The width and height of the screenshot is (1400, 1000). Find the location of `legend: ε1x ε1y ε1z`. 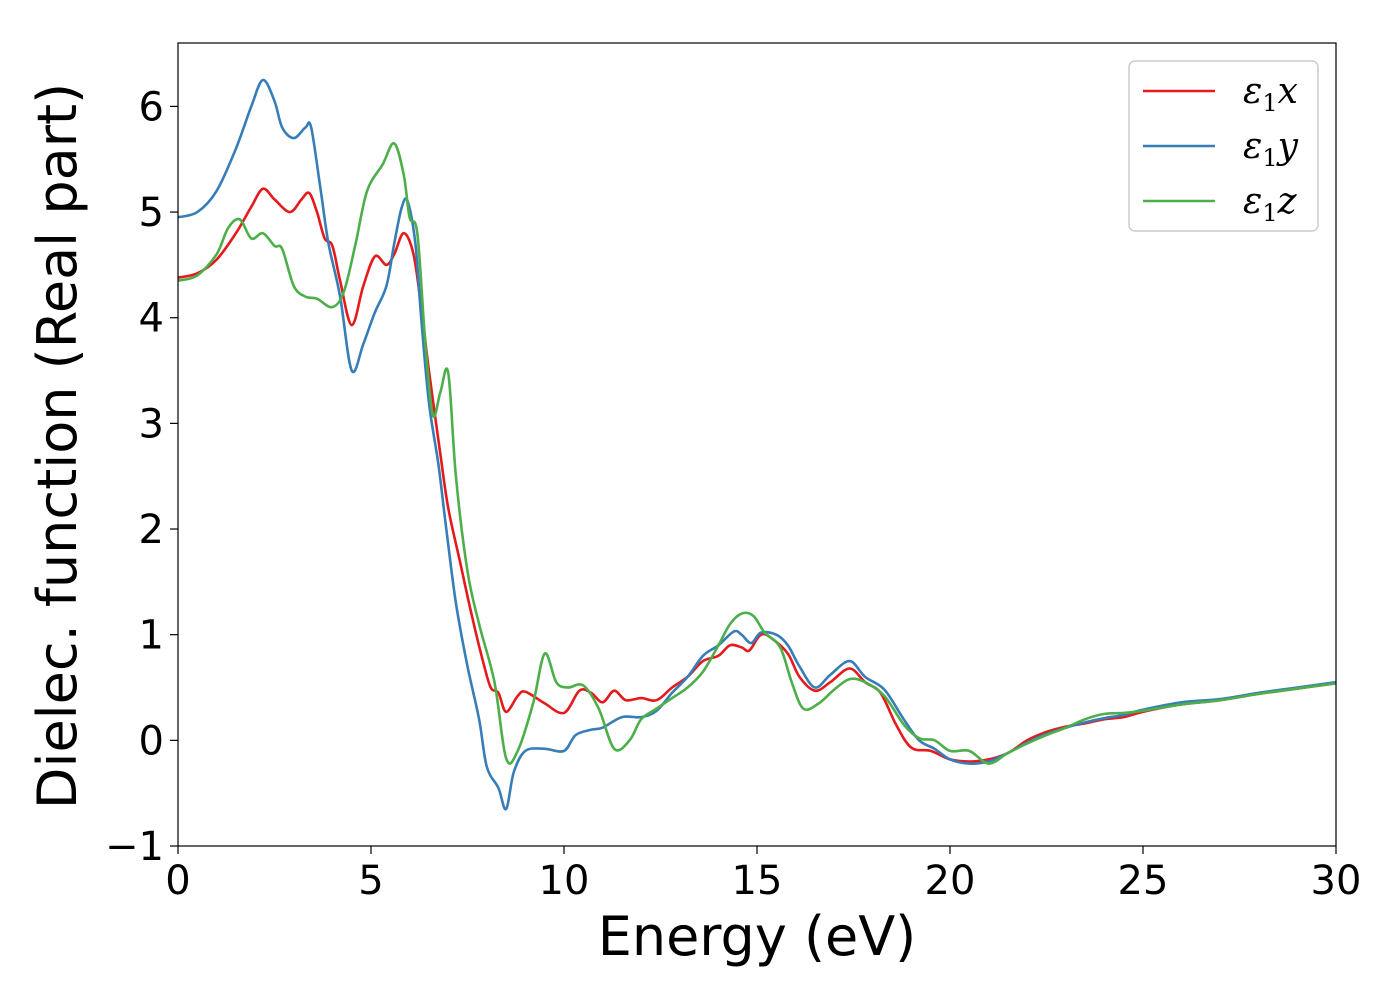

legend: ε1x ε1y ε1z is located at coordinates (1223, 146).